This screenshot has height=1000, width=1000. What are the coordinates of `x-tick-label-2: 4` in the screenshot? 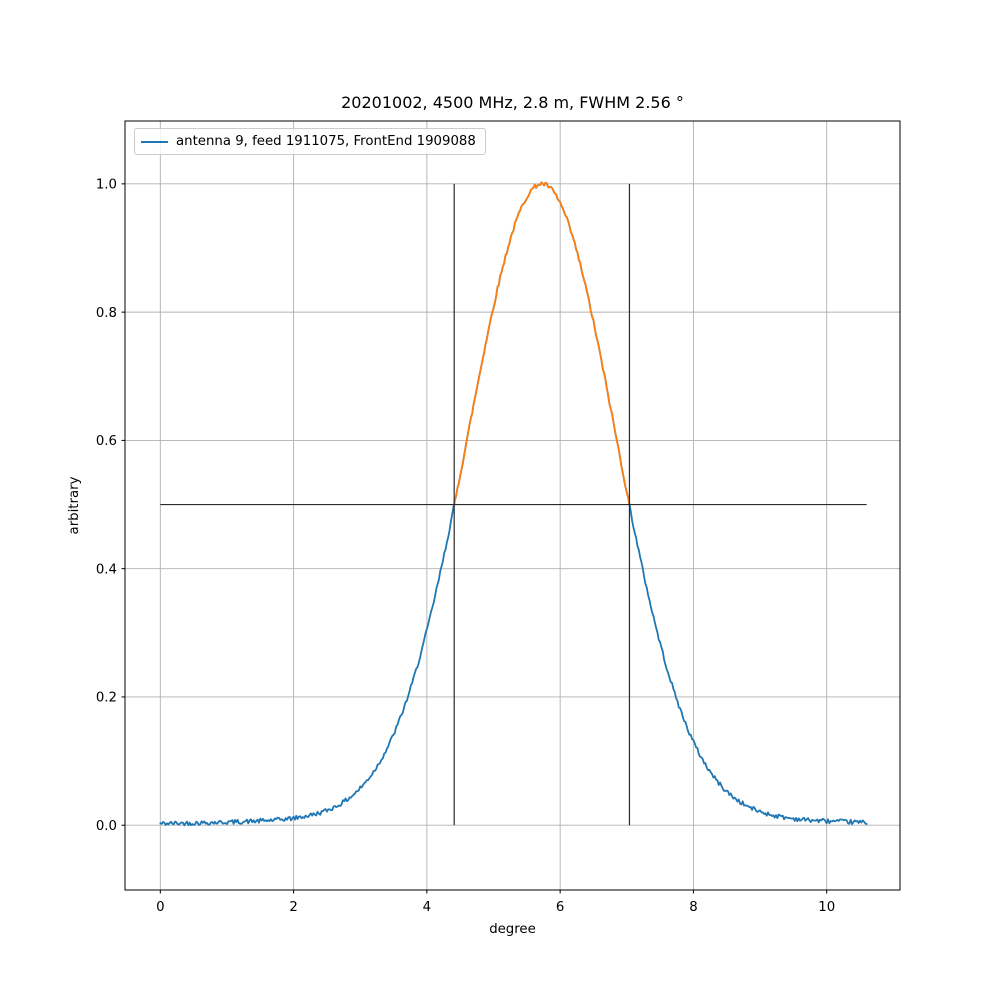 It's located at (427, 907).